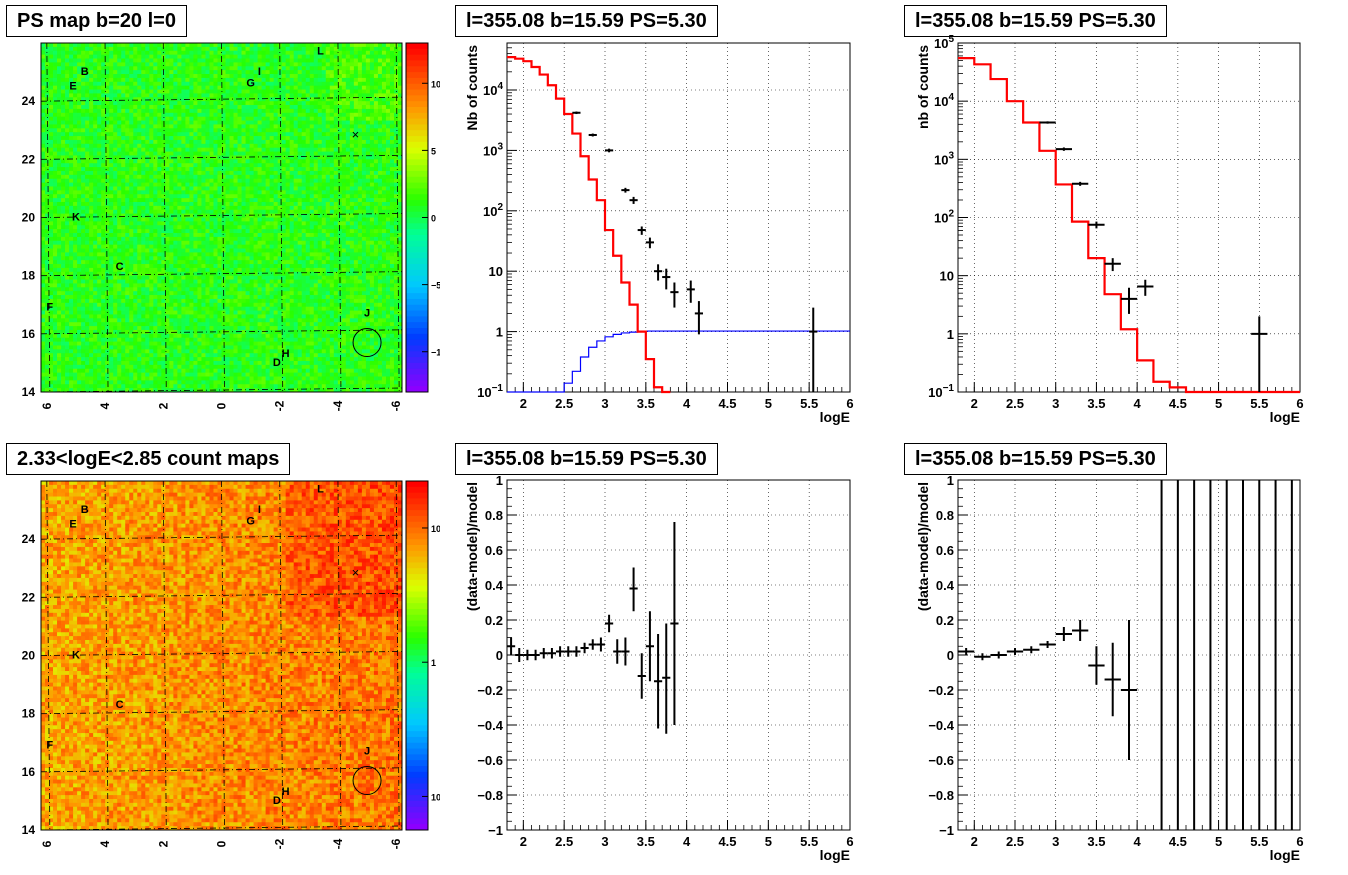 The height and width of the screenshot is (875, 1348). Describe the element at coordinates (472, 88) in the screenshot. I see `y-axis-label: Nb of counts` at that location.